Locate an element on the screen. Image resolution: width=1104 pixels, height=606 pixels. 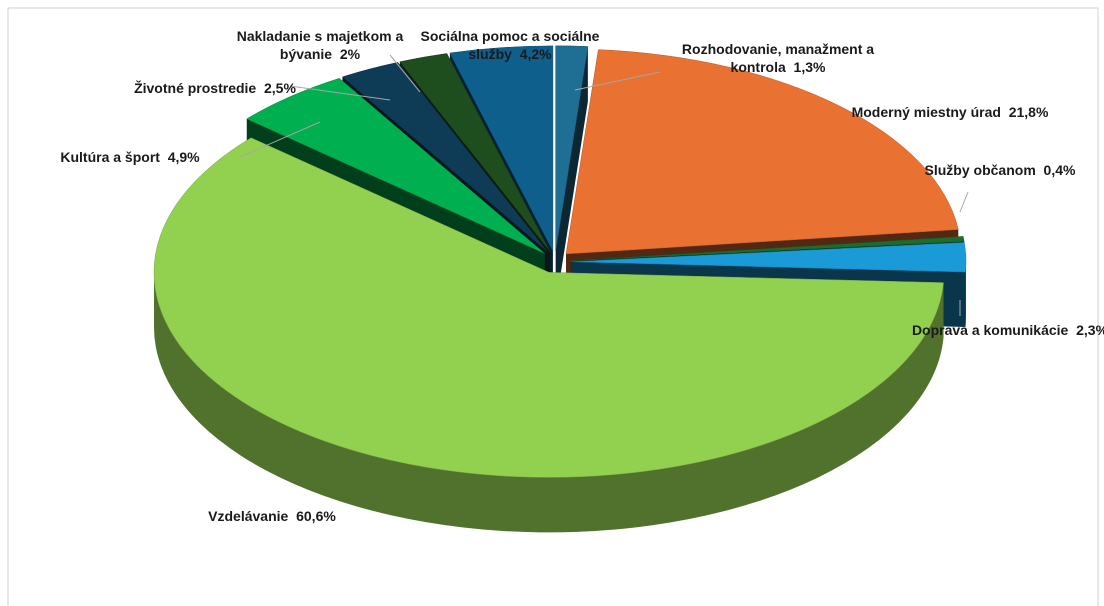
data-label: Vzdelávanie 60,6% is located at coordinates (272, 516).